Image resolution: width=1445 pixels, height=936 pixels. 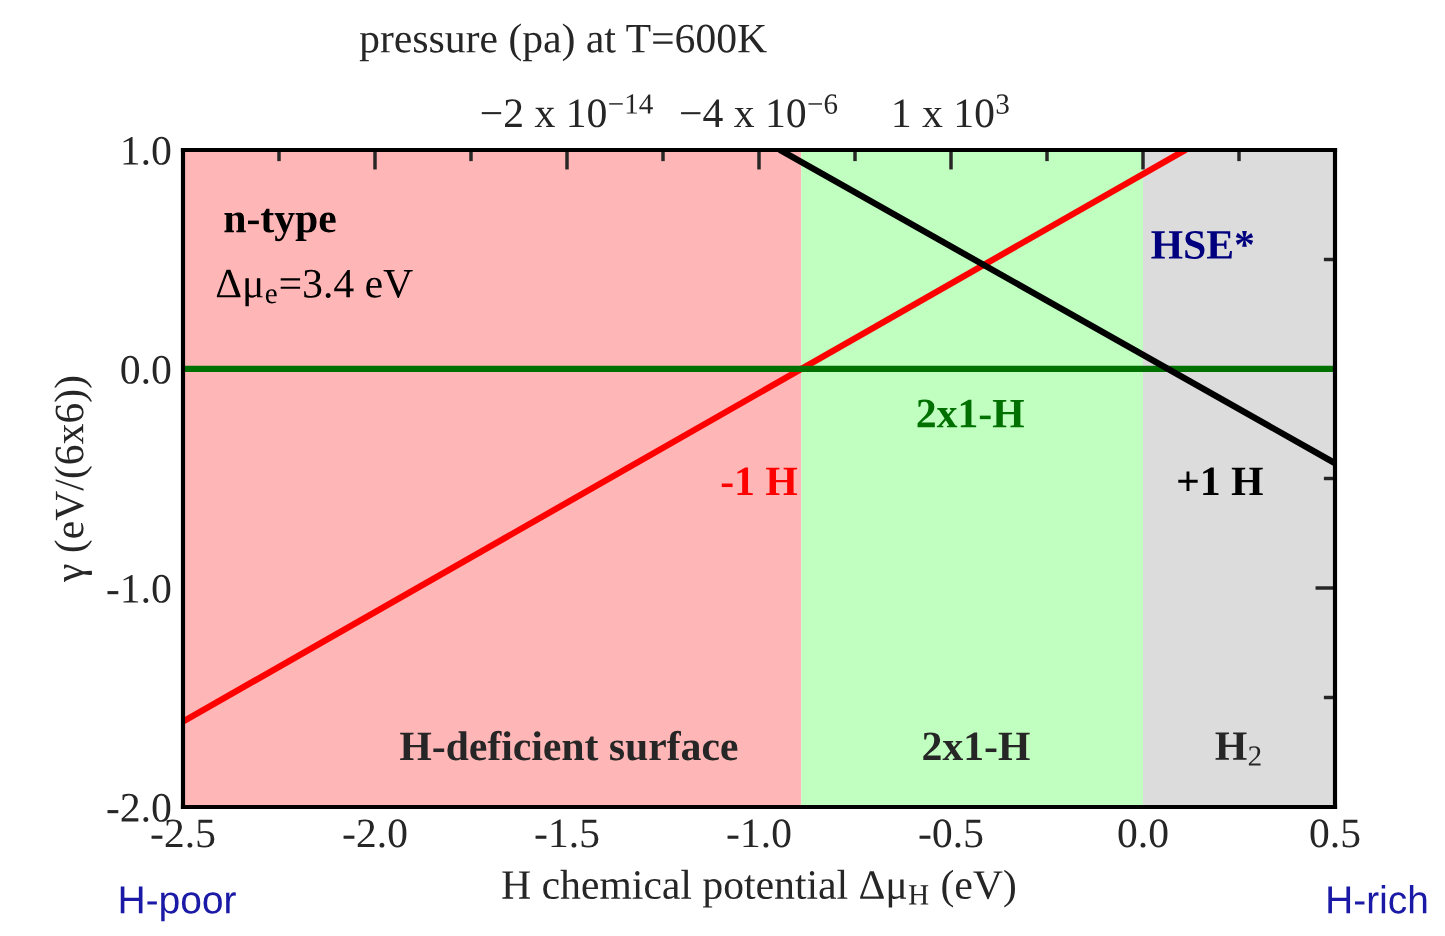 What do you see at coordinates (951, 111) in the screenshot?
I see `annotation: 1 x 10$^{3}$` at bounding box center [951, 111].